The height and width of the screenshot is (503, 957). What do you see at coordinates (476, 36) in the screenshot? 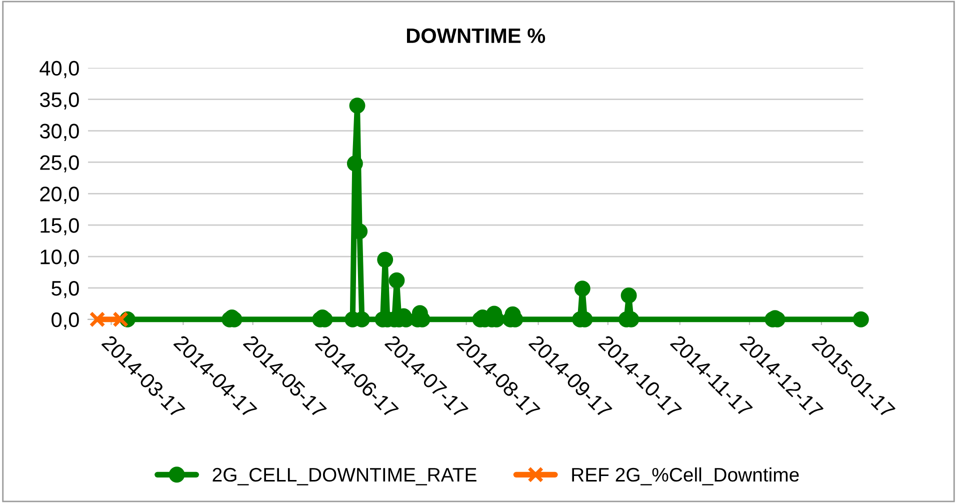
I see `chart-title: DOWNTIME %` at bounding box center [476, 36].